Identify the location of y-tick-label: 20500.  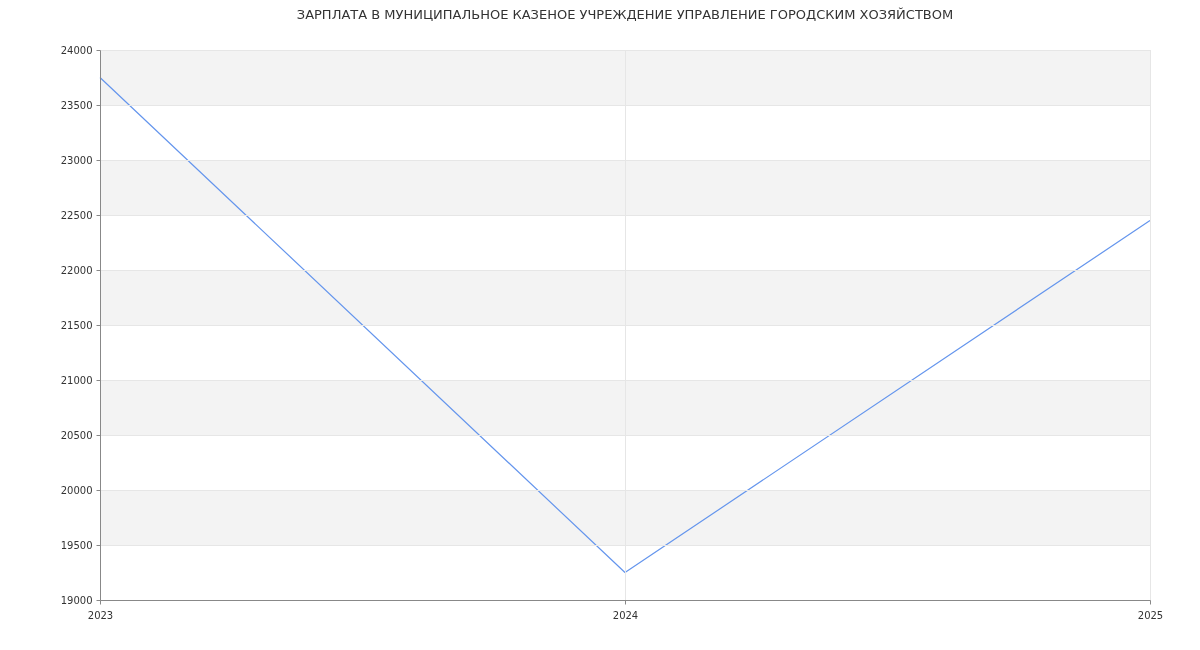
(76, 435).